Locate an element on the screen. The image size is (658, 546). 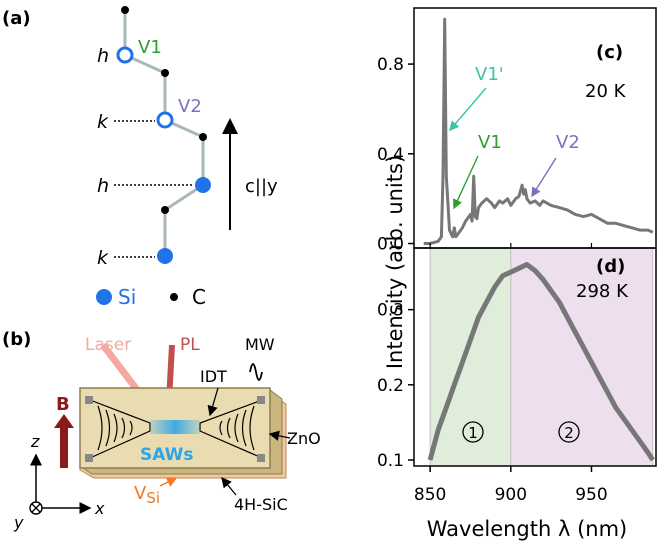
v1-prime-arrow is located at coordinates (468, 109).